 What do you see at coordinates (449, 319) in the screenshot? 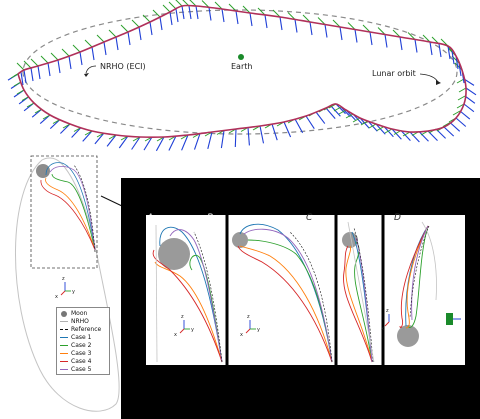
I see `panel-d-spacecraft` at bounding box center [449, 319].